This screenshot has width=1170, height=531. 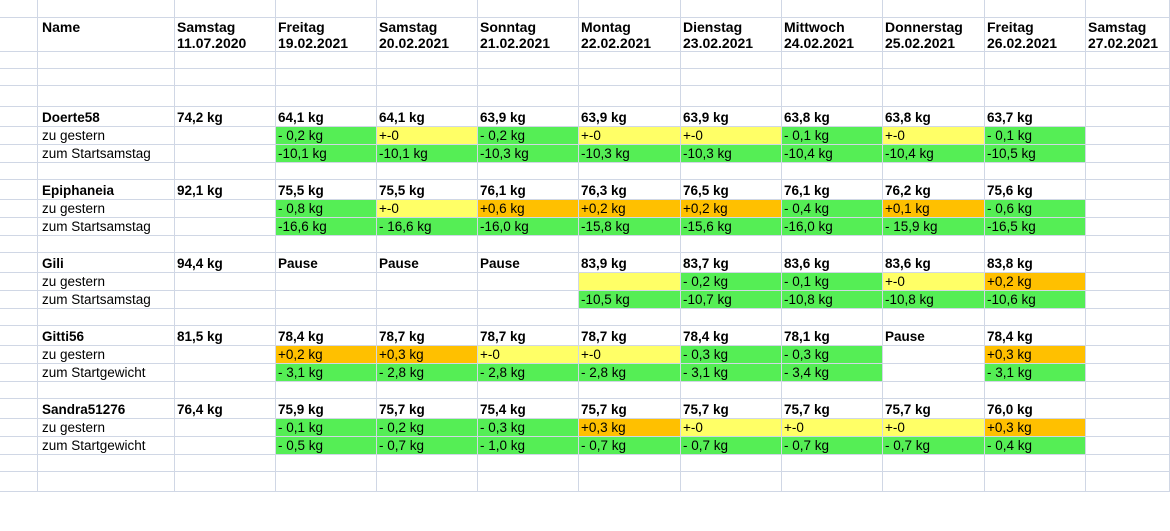 What do you see at coordinates (832, 209) in the screenshot?
I see `delta-cell: - 0,4 kg` at bounding box center [832, 209].